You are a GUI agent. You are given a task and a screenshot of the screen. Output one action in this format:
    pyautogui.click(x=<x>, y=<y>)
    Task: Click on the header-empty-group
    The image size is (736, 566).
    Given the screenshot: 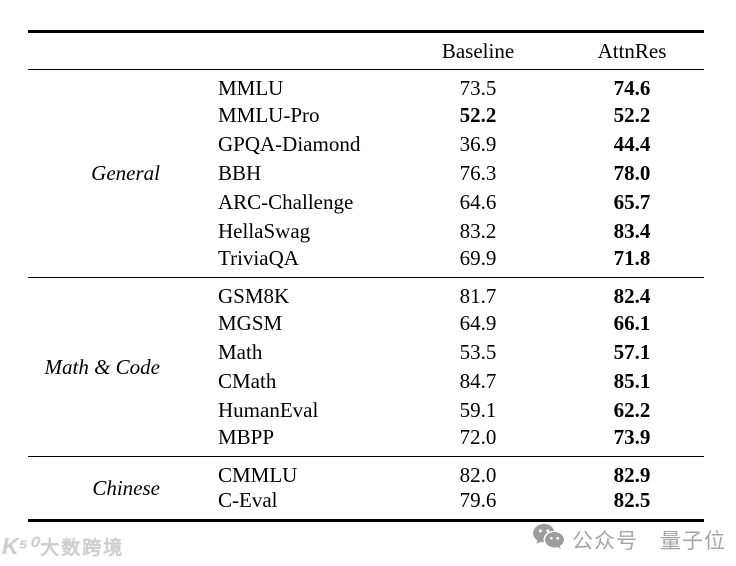 What is the action you would take?
    pyautogui.click(x=123, y=51)
    